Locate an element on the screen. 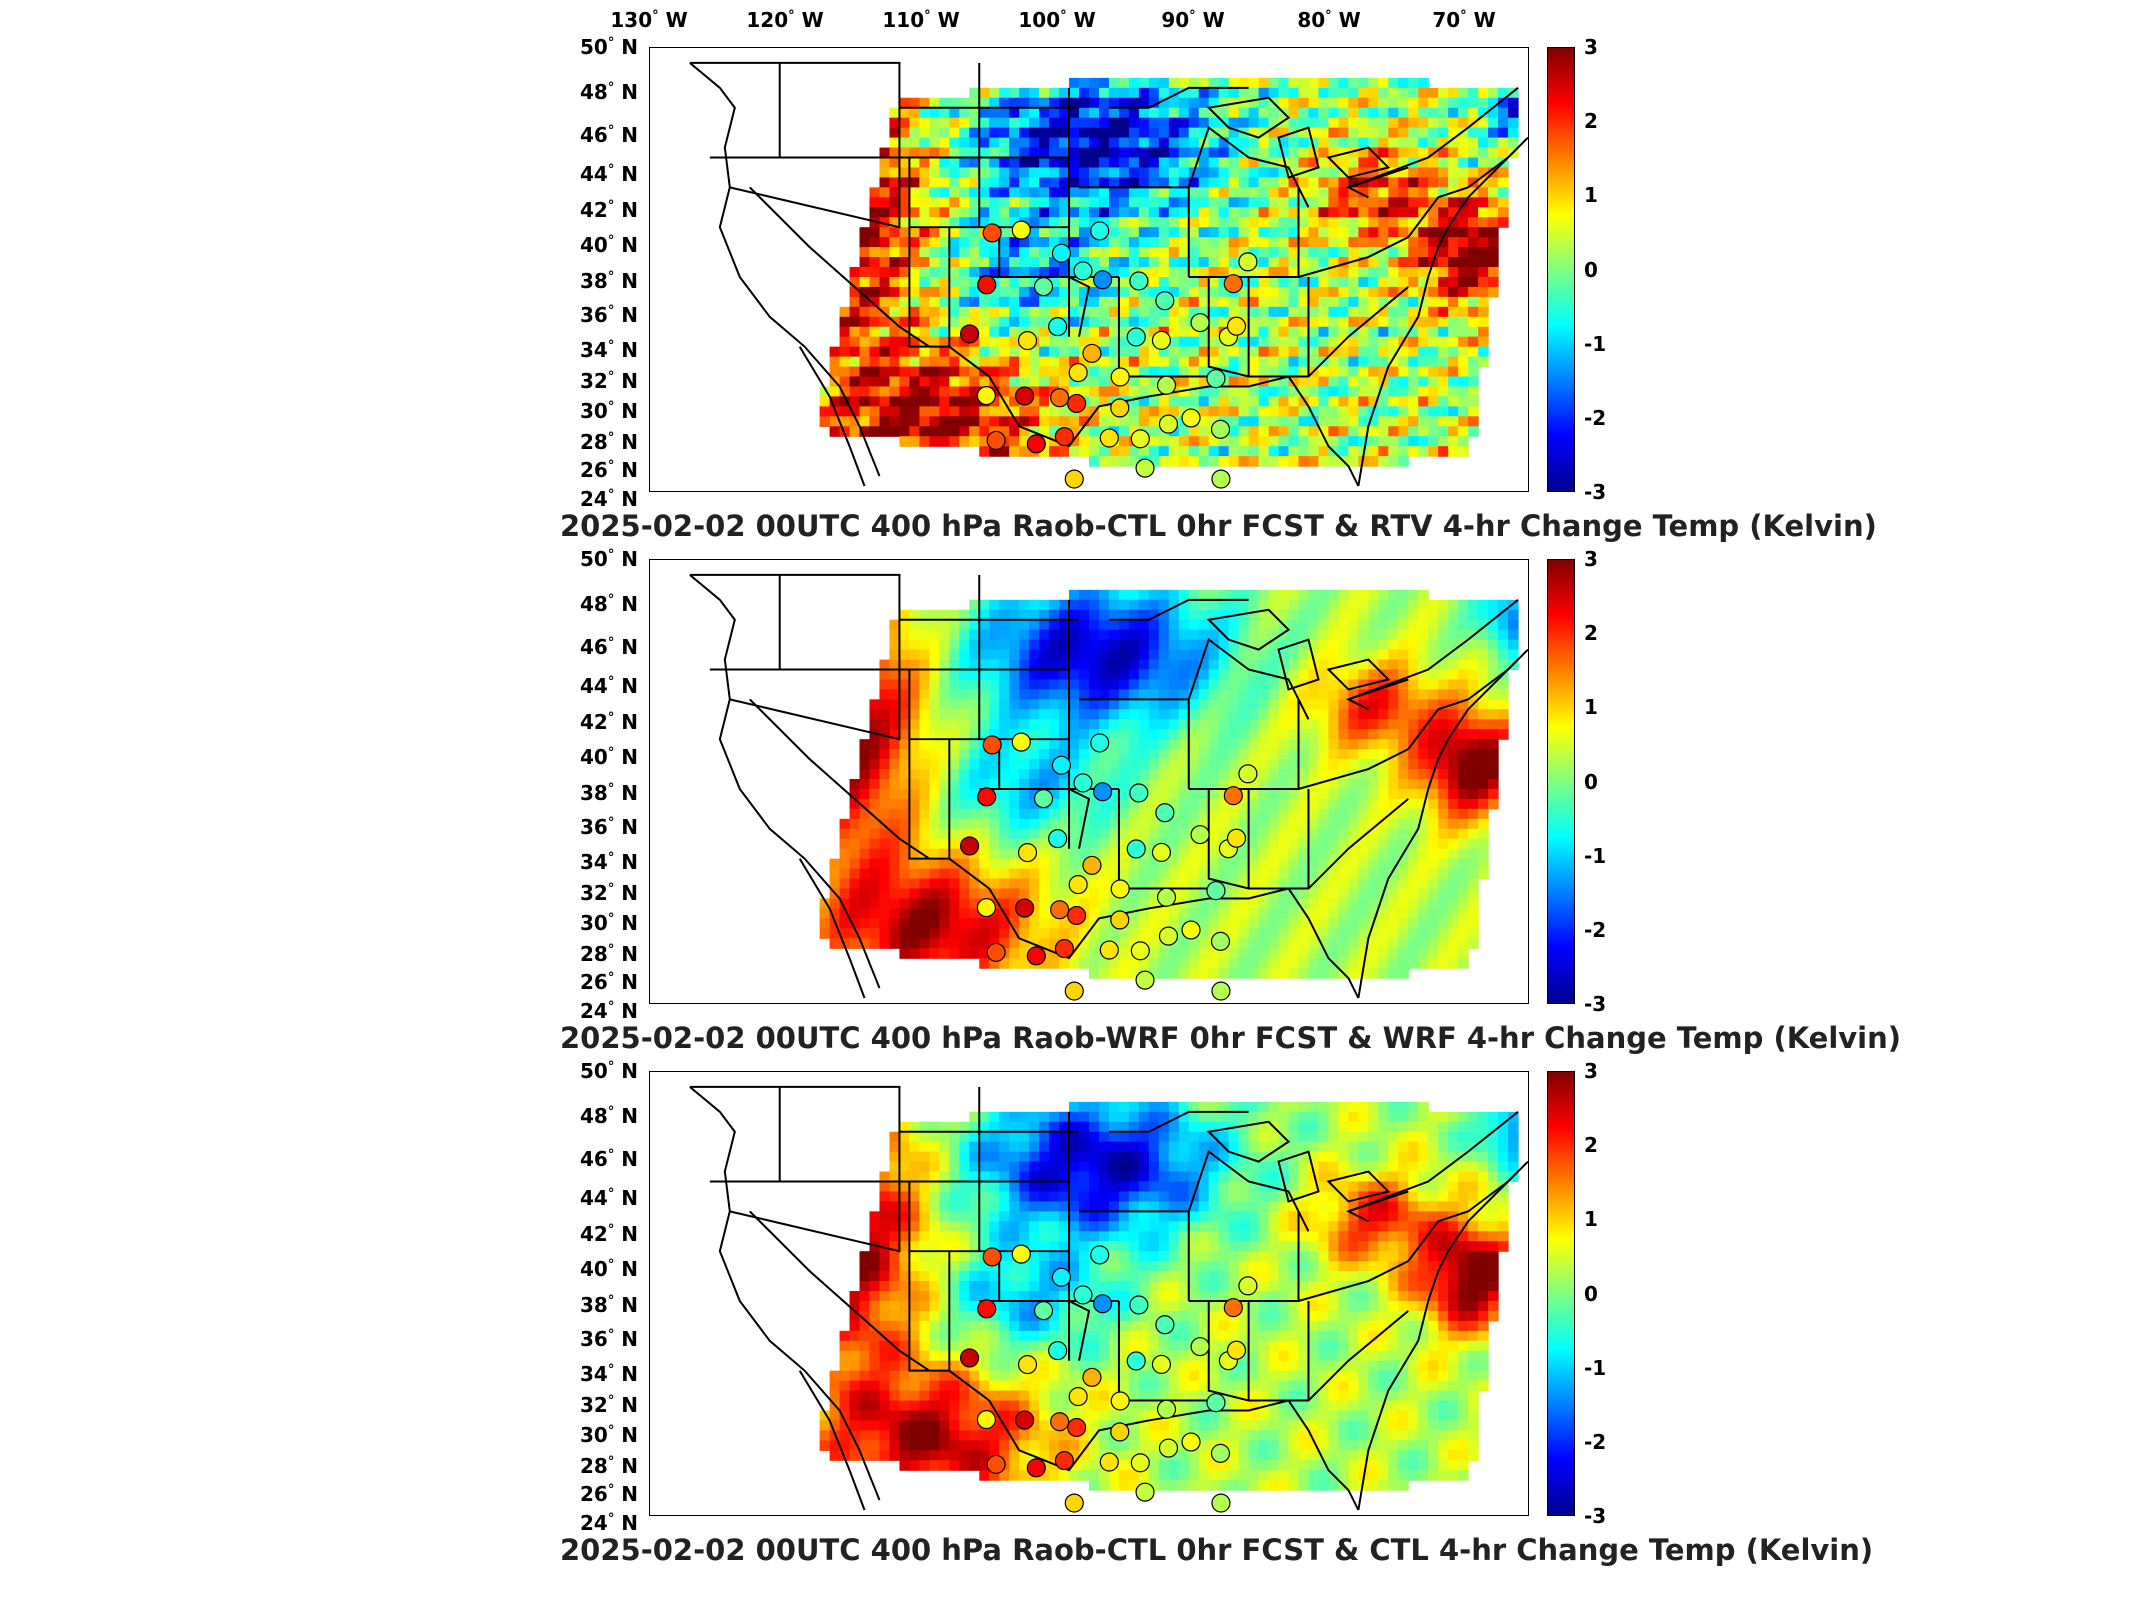 This screenshot has width=2133, height=1600. latitude-tick-label: 44° N is located at coordinates (609, 174).